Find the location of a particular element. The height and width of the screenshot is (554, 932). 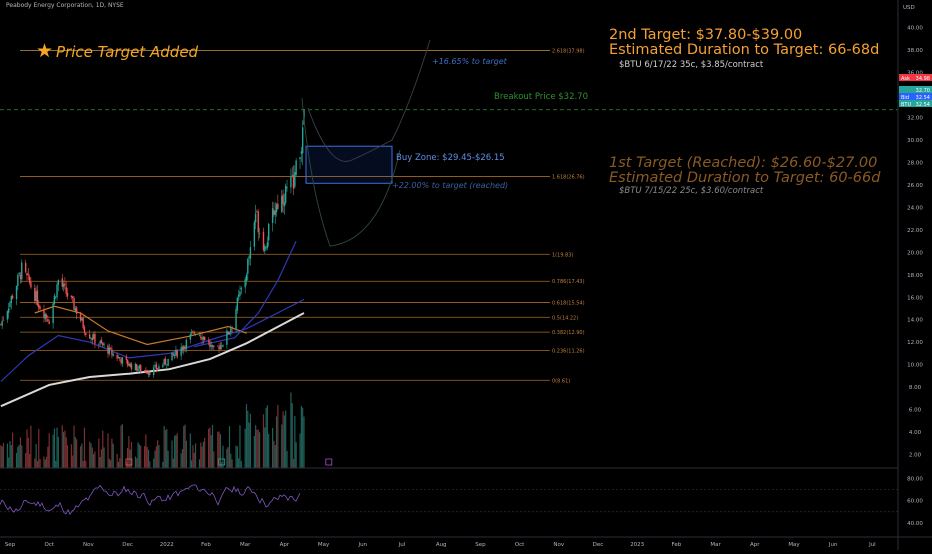

rsi-line is located at coordinates (150, 500).